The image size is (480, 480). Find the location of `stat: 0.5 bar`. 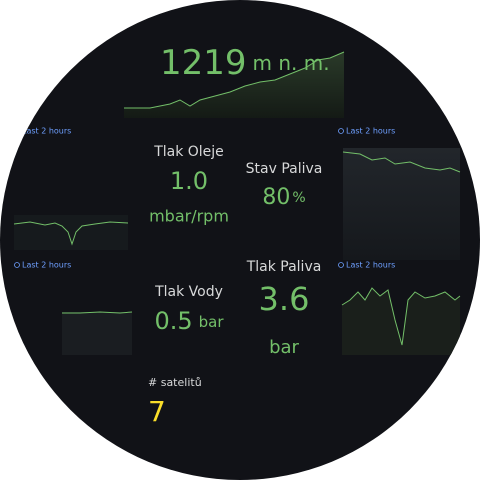

stat: 0.5 bar is located at coordinates (189, 321).